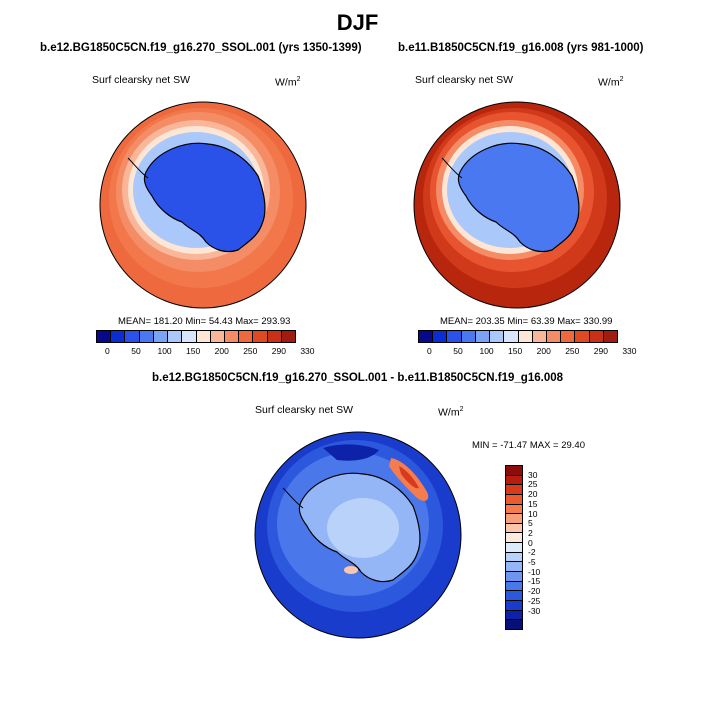  What do you see at coordinates (307, 351) in the screenshot?
I see `left-colorbar-tick-label: 330` at bounding box center [307, 351].